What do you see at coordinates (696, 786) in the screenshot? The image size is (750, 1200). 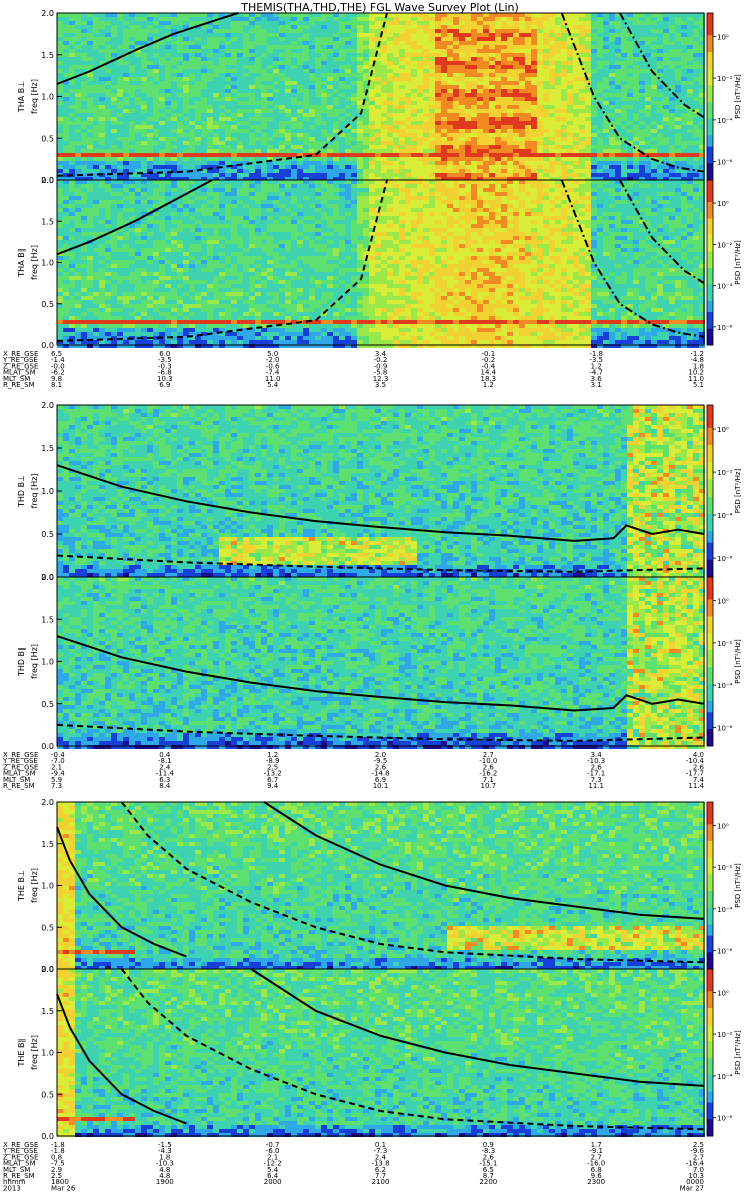 I see `ephemeris-value: 11.4` at bounding box center [696, 786].